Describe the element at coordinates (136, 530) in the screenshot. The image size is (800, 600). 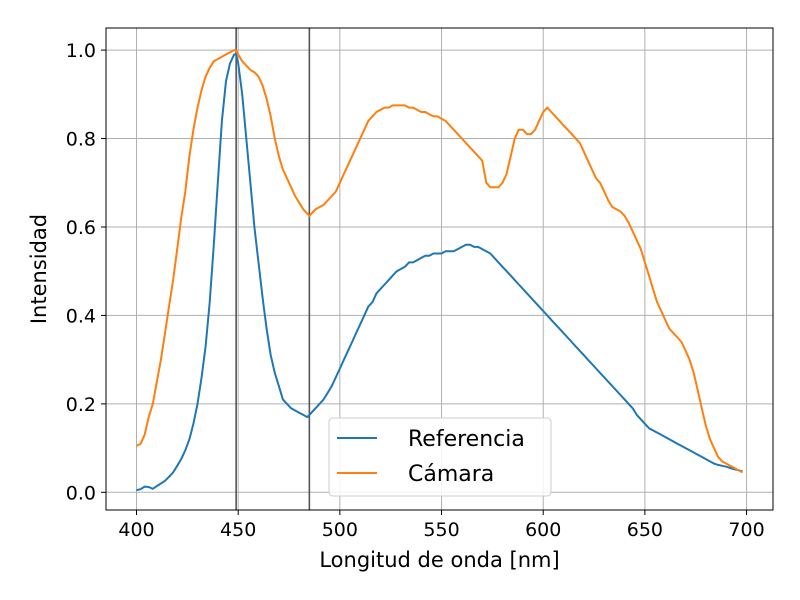
I see `x-tick-label: 400` at that location.